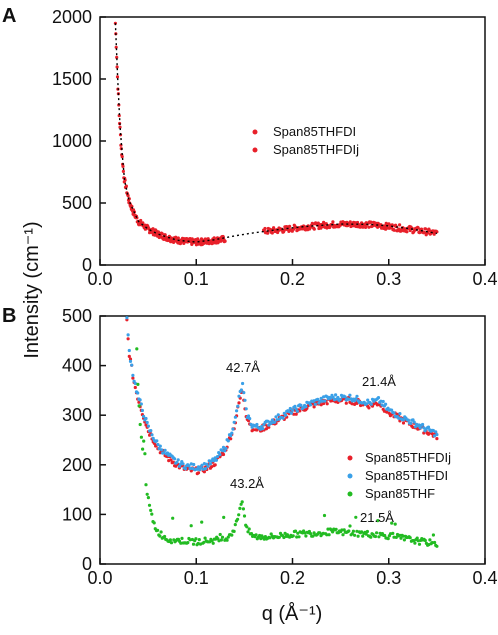  I want to click on panel-a-x-tick-label-0: 0.0, so click(99, 279).